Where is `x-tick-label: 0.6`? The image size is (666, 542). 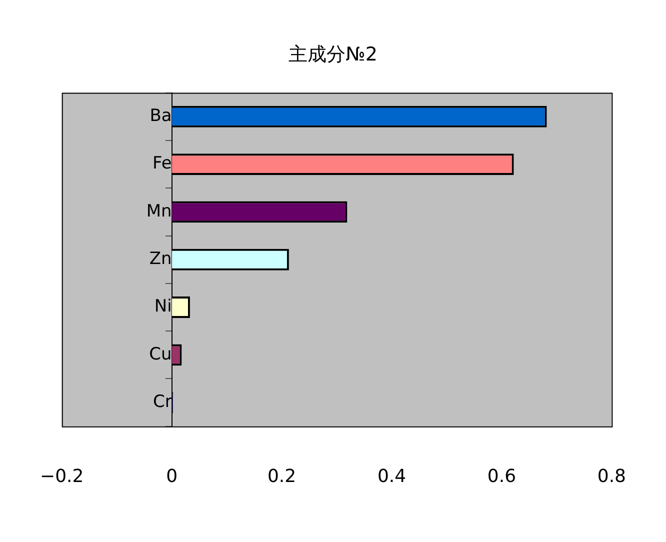
x-tick-label: 0.6 is located at coordinates (501, 476).